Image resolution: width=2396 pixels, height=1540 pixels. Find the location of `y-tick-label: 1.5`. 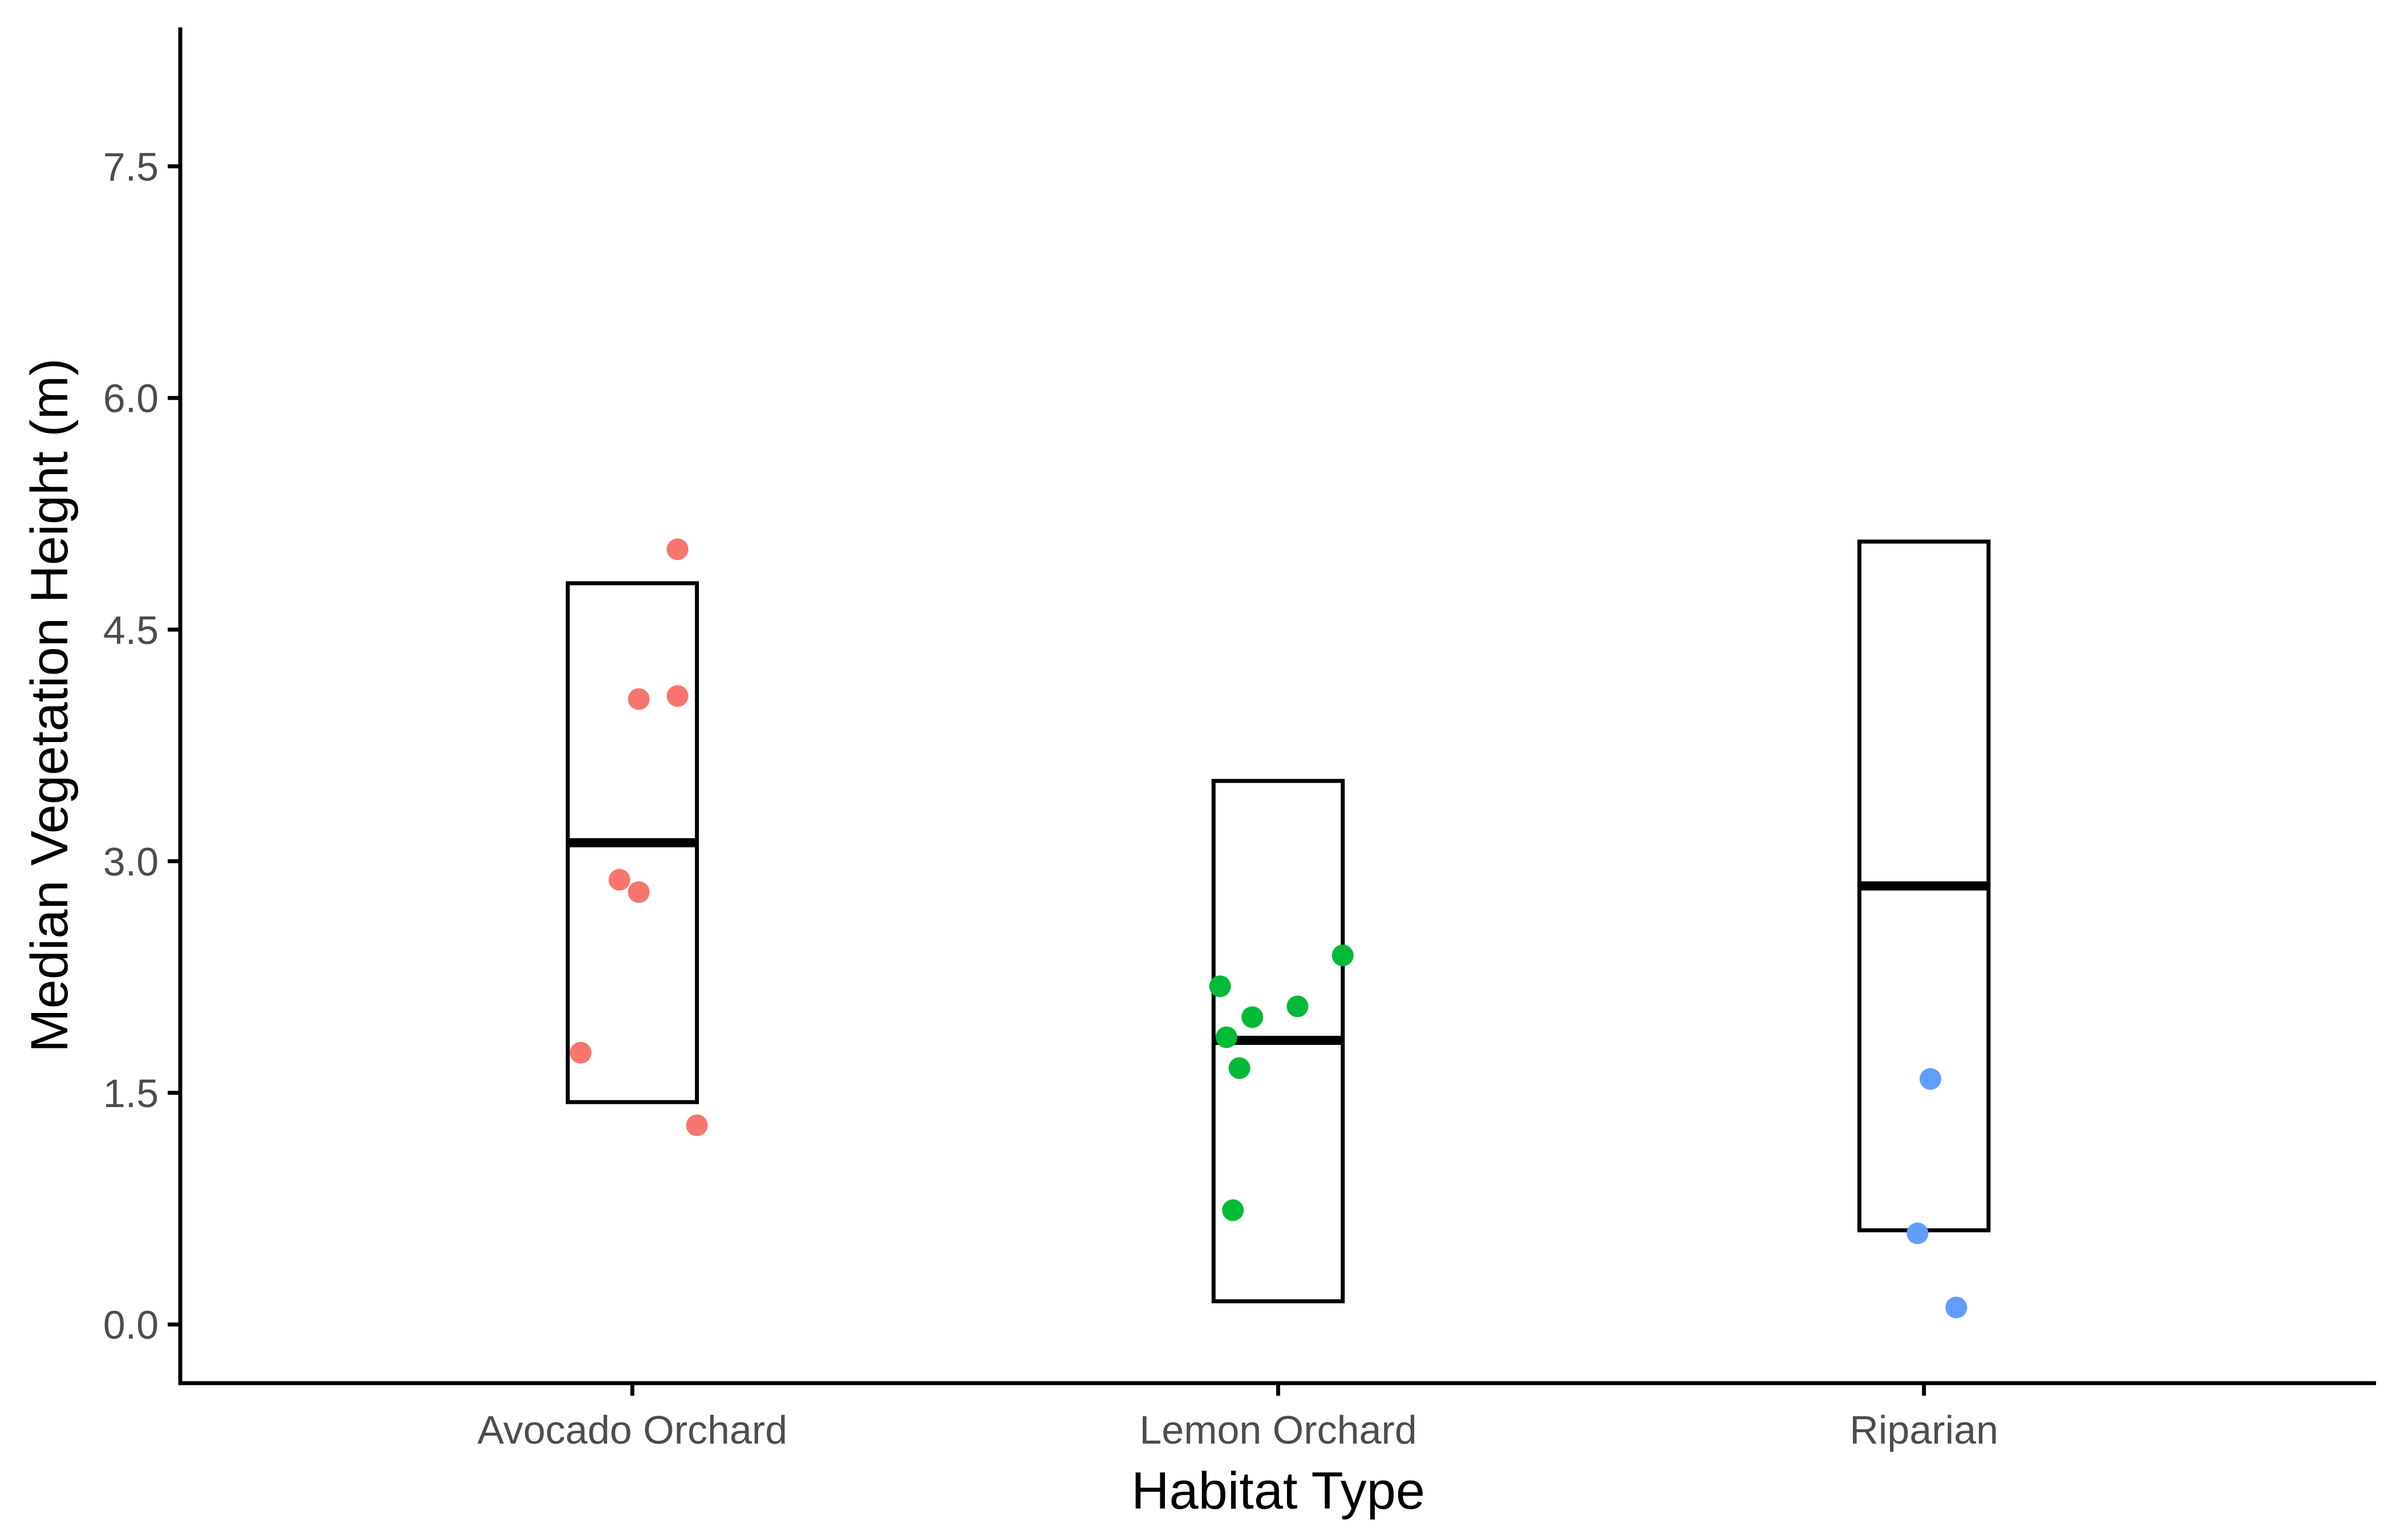

y-tick-label: 1.5 is located at coordinates (131, 1093).